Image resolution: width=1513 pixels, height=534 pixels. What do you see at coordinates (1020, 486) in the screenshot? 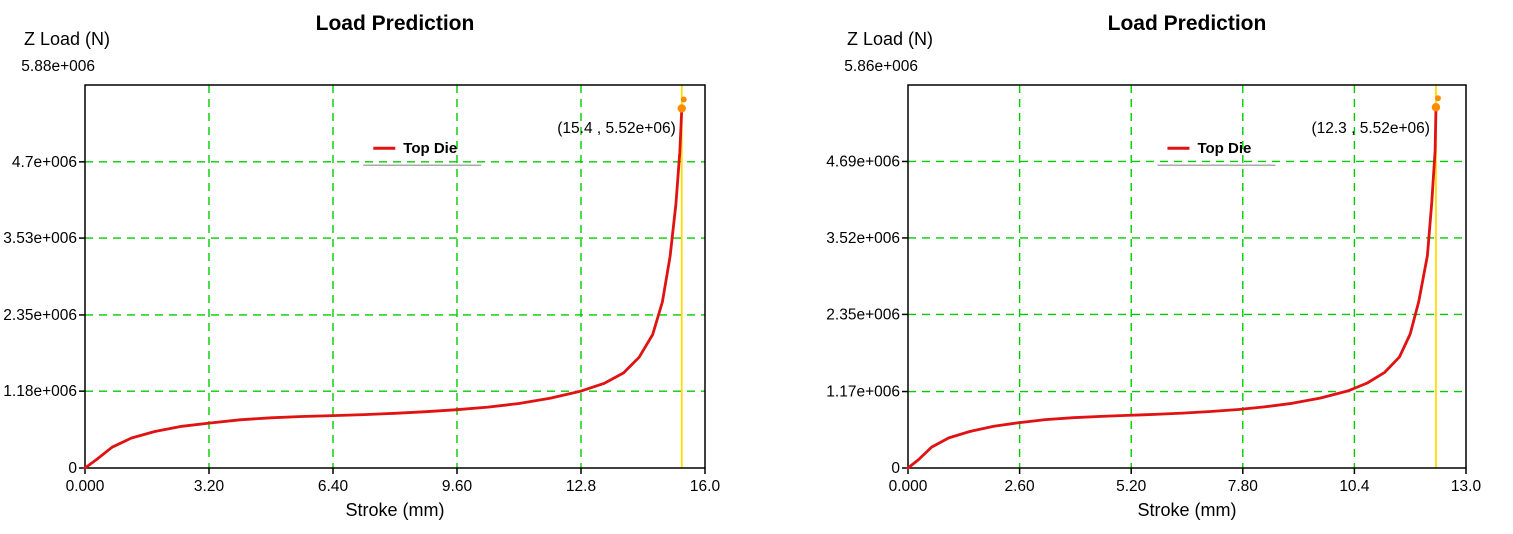
I see `x-tick-label: 2.60` at bounding box center [1020, 486].